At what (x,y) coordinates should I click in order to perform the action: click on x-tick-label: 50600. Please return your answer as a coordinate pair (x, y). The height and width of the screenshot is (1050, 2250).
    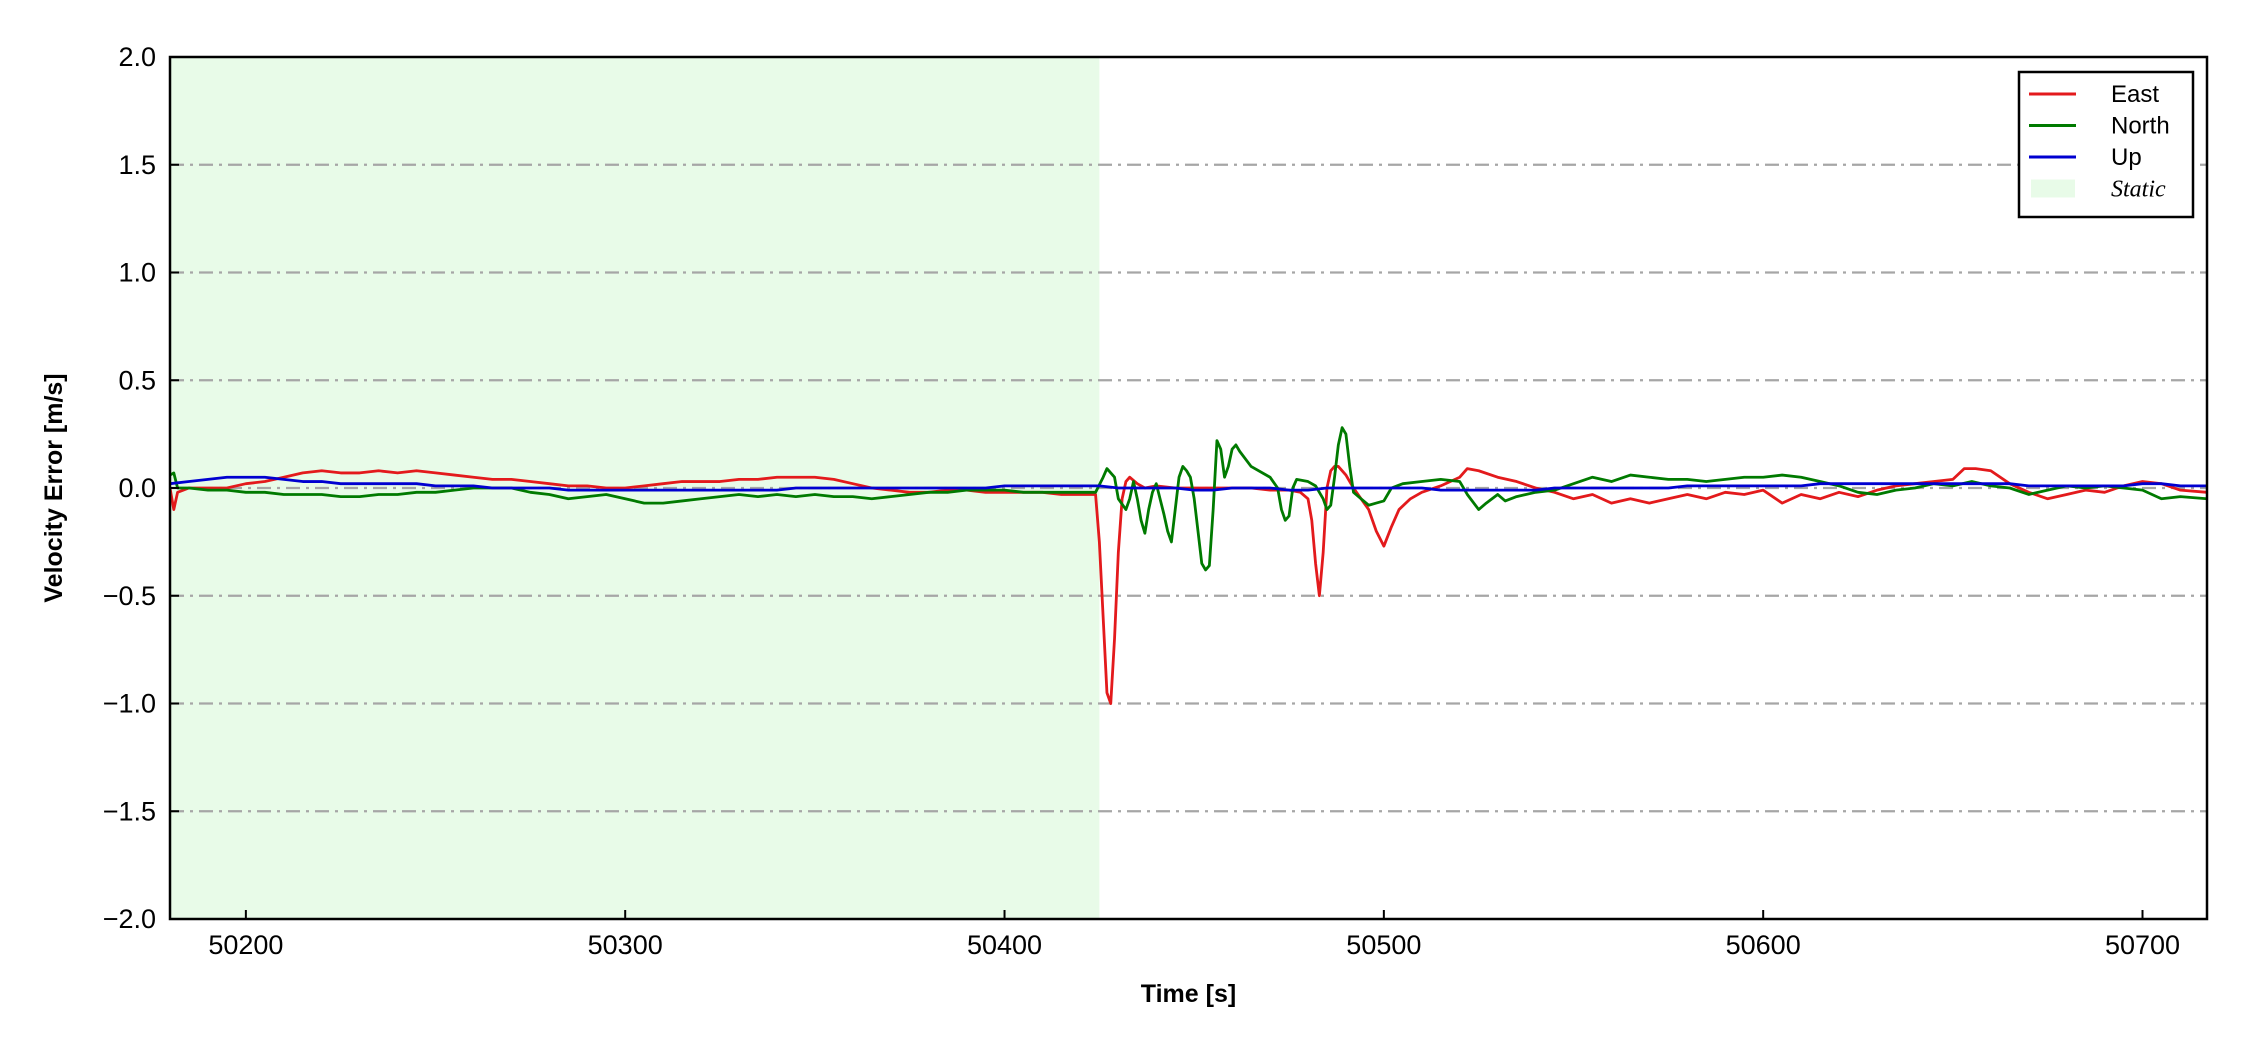
    Looking at the image, I should click on (1763, 945).